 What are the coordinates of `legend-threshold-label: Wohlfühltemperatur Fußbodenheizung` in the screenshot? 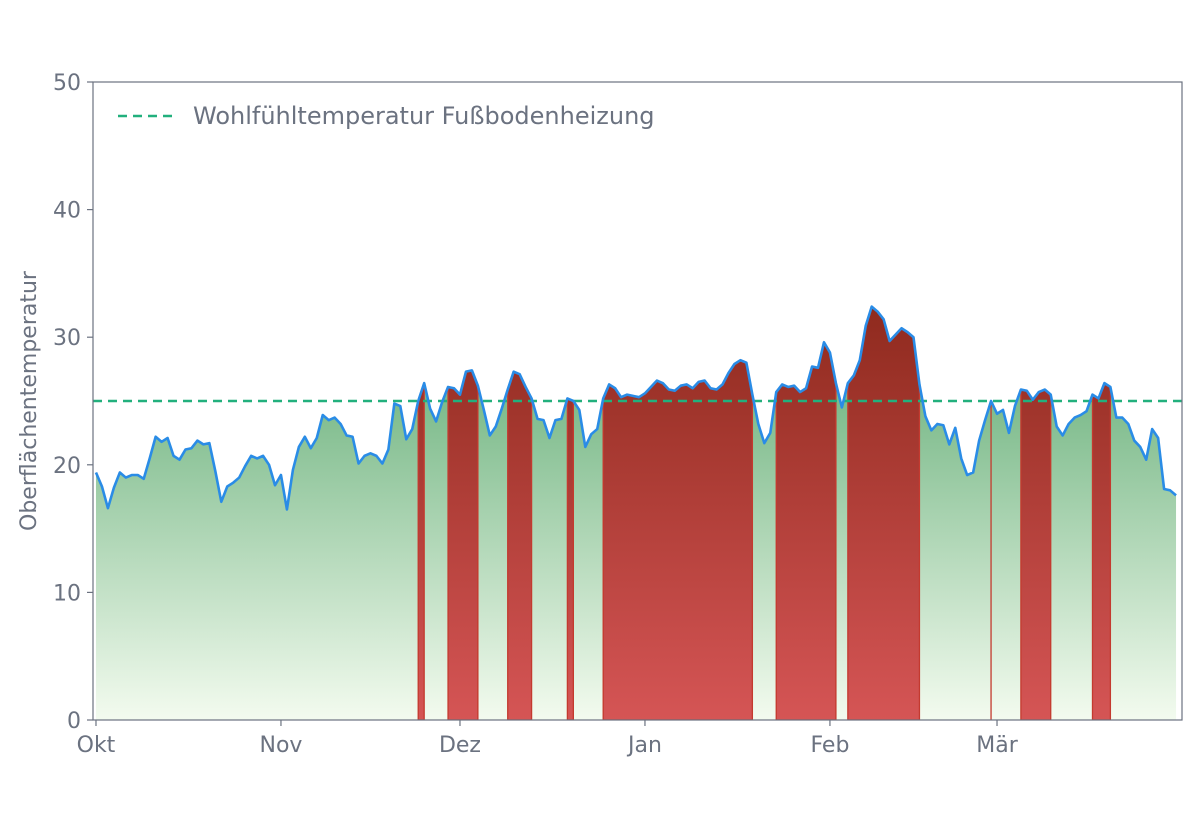 It's located at (424, 116).